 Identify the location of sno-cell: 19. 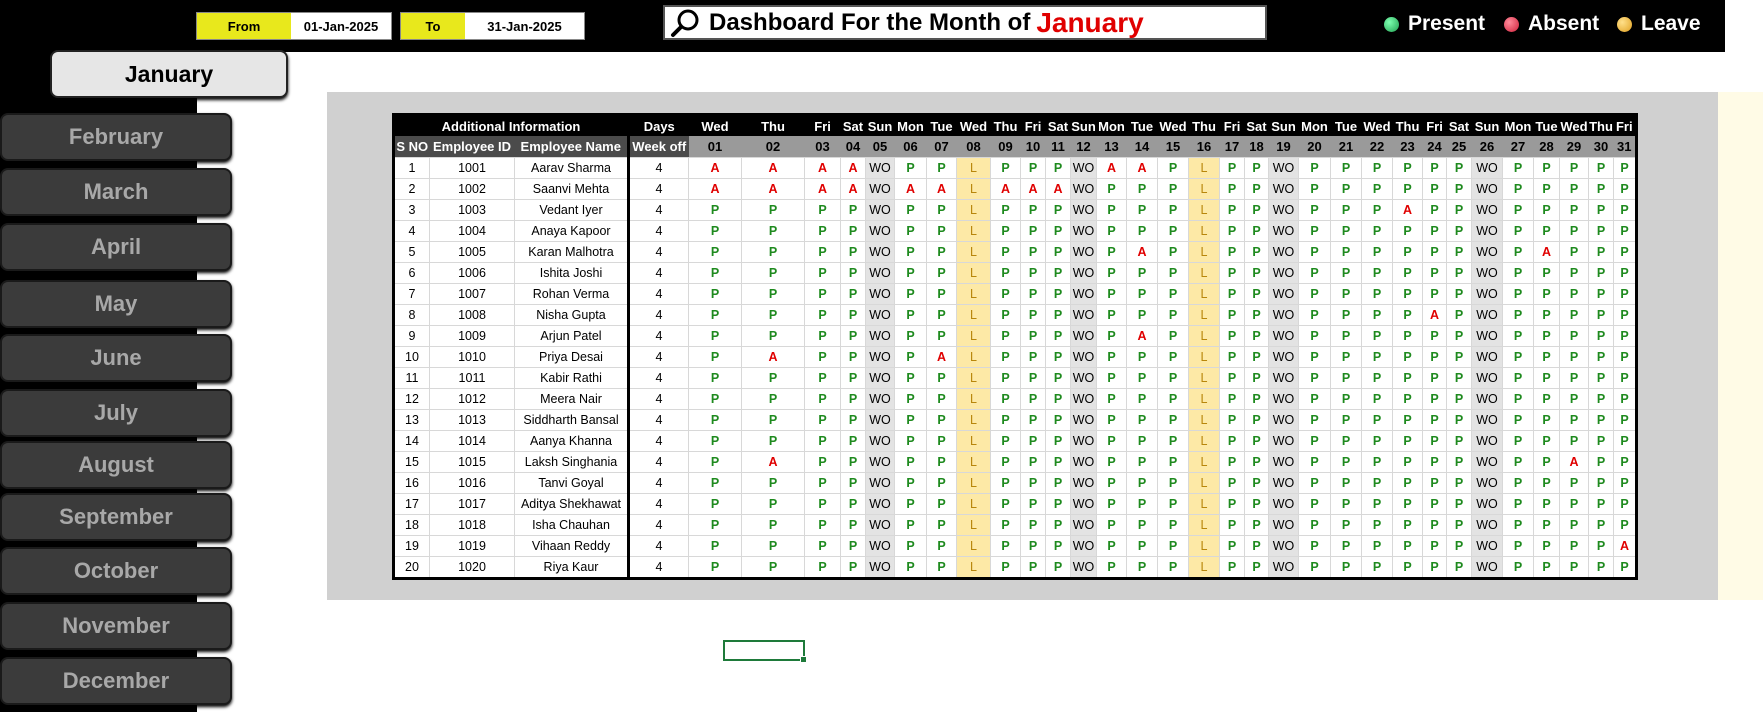
(411, 546).